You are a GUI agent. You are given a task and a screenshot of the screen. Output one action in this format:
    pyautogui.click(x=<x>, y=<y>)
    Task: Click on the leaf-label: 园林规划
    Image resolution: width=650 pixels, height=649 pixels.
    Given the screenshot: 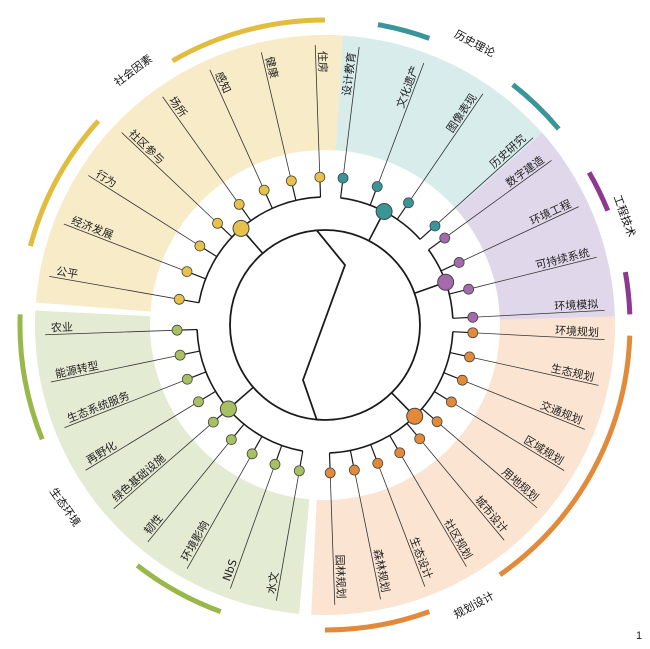 What is the action you would take?
    pyautogui.click(x=341, y=576)
    